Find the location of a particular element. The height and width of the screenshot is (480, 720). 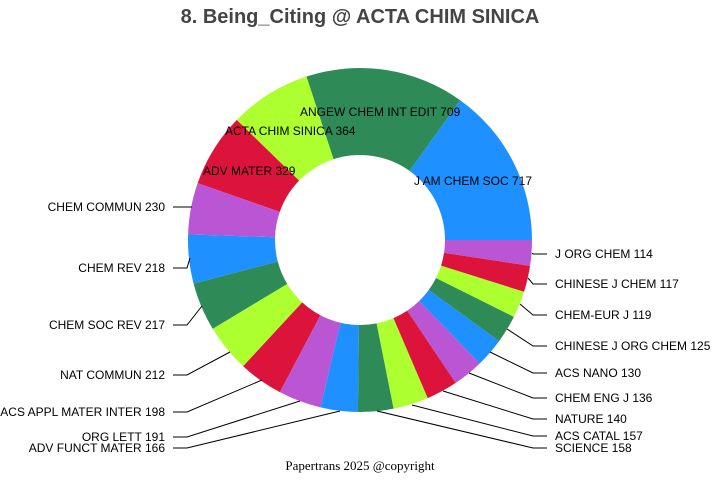

copyright-footer: Papertrans 2025 @copyright is located at coordinates (360, 465).